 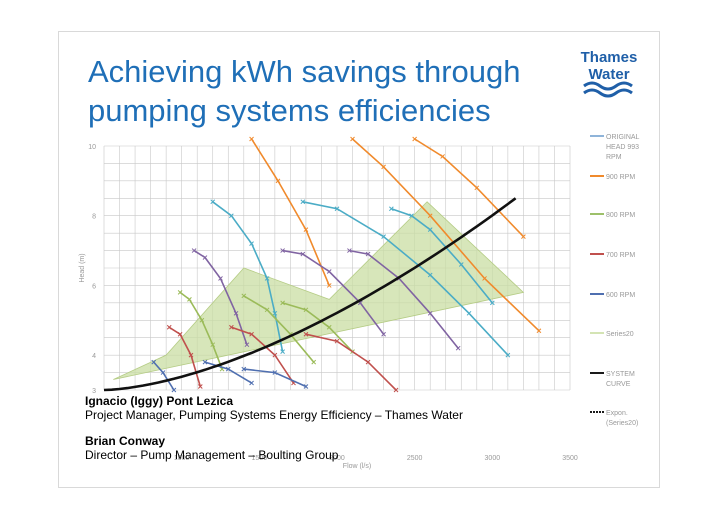 What do you see at coordinates (182, 458) in the screenshot?
I see `x-tick-label: 1000` at bounding box center [182, 458].